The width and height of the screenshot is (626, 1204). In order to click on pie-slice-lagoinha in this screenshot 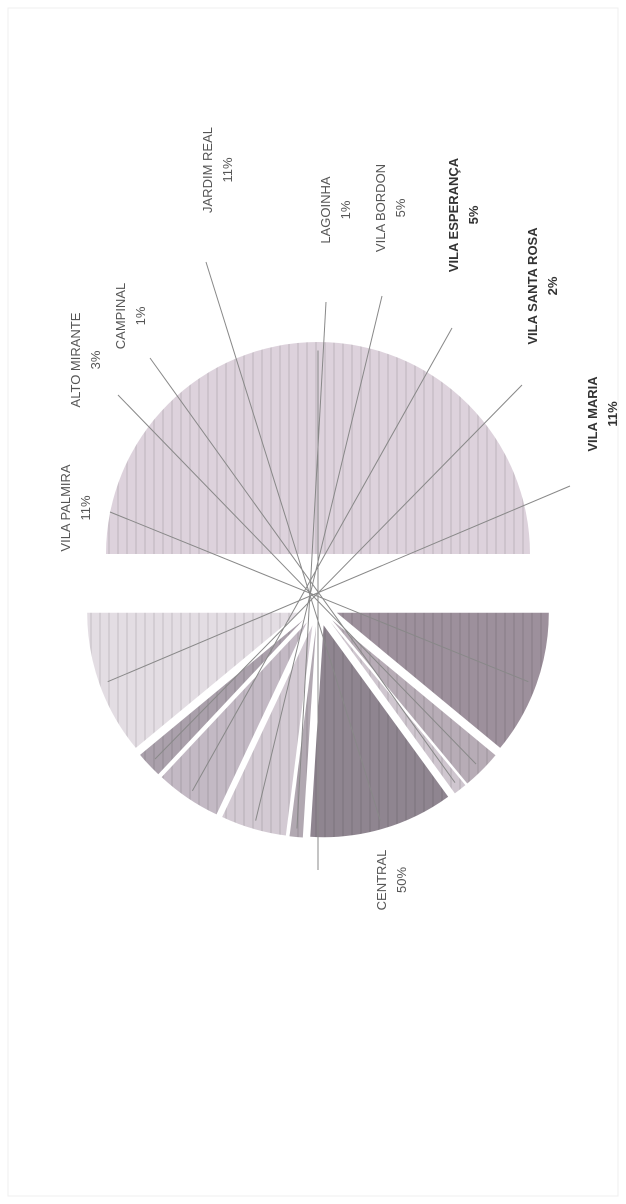, I will do `click(303, 731)`.